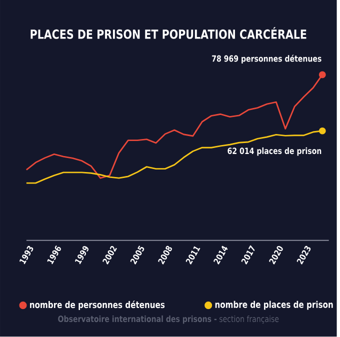 The image size is (340, 337). I want to click on text: 78 969 personnes détenues, so click(267, 59).